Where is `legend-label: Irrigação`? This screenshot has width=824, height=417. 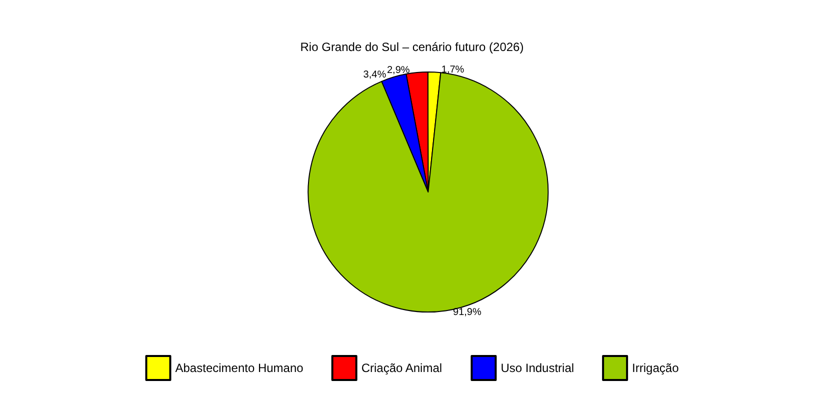 legend-label: Irrigação is located at coordinates (656, 368).